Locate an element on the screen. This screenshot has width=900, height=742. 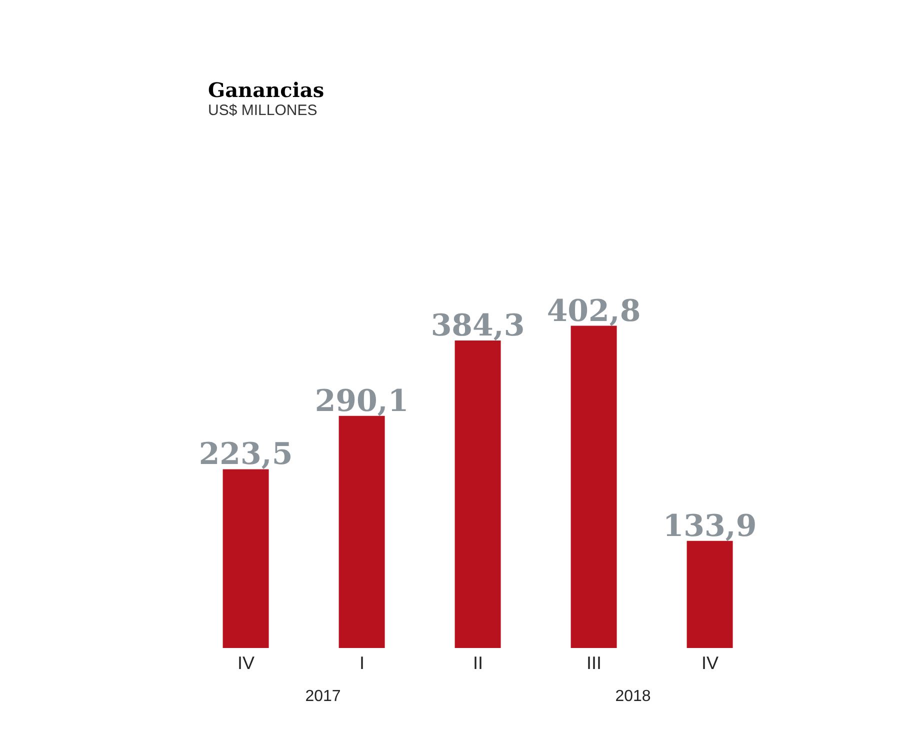
x-tick-label: I is located at coordinates (362, 662).